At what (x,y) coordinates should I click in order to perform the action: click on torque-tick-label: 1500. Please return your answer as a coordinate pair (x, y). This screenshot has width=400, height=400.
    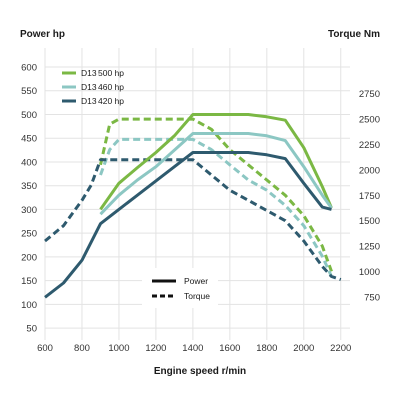
    Looking at the image, I should click on (369, 221).